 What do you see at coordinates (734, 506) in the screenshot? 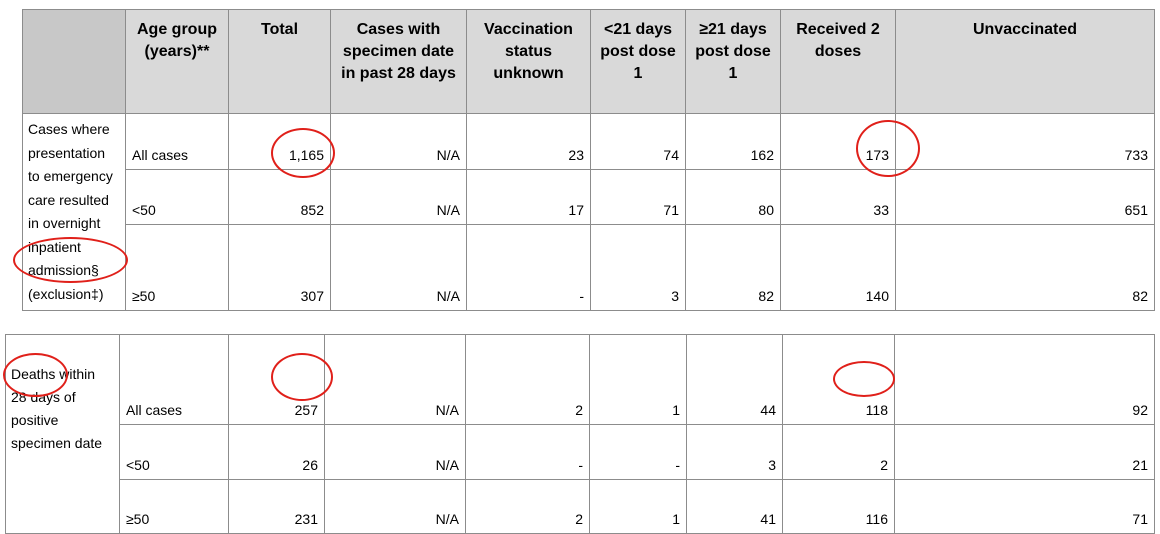
I see `ge21-cell: 41` at bounding box center [734, 506].